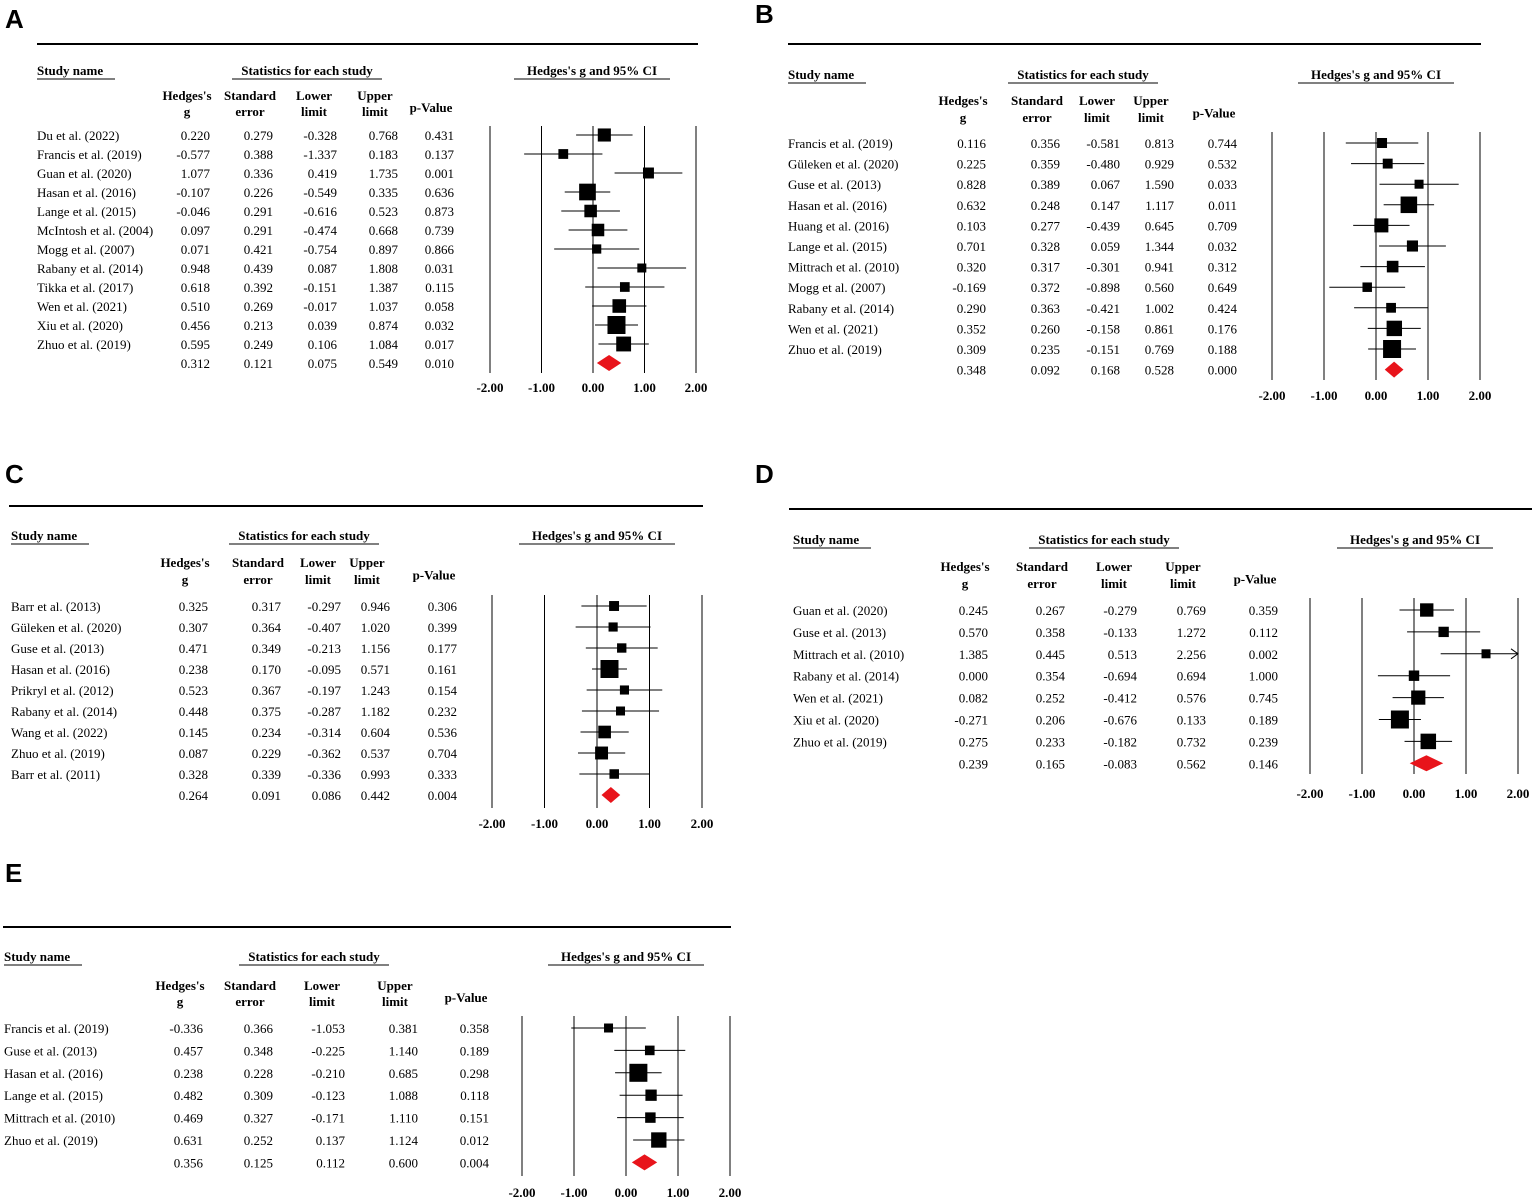 The height and width of the screenshot is (1204, 1535). What do you see at coordinates (84, 173) in the screenshot?
I see `study-name: Guan et al. (2020)` at bounding box center [84, 173].